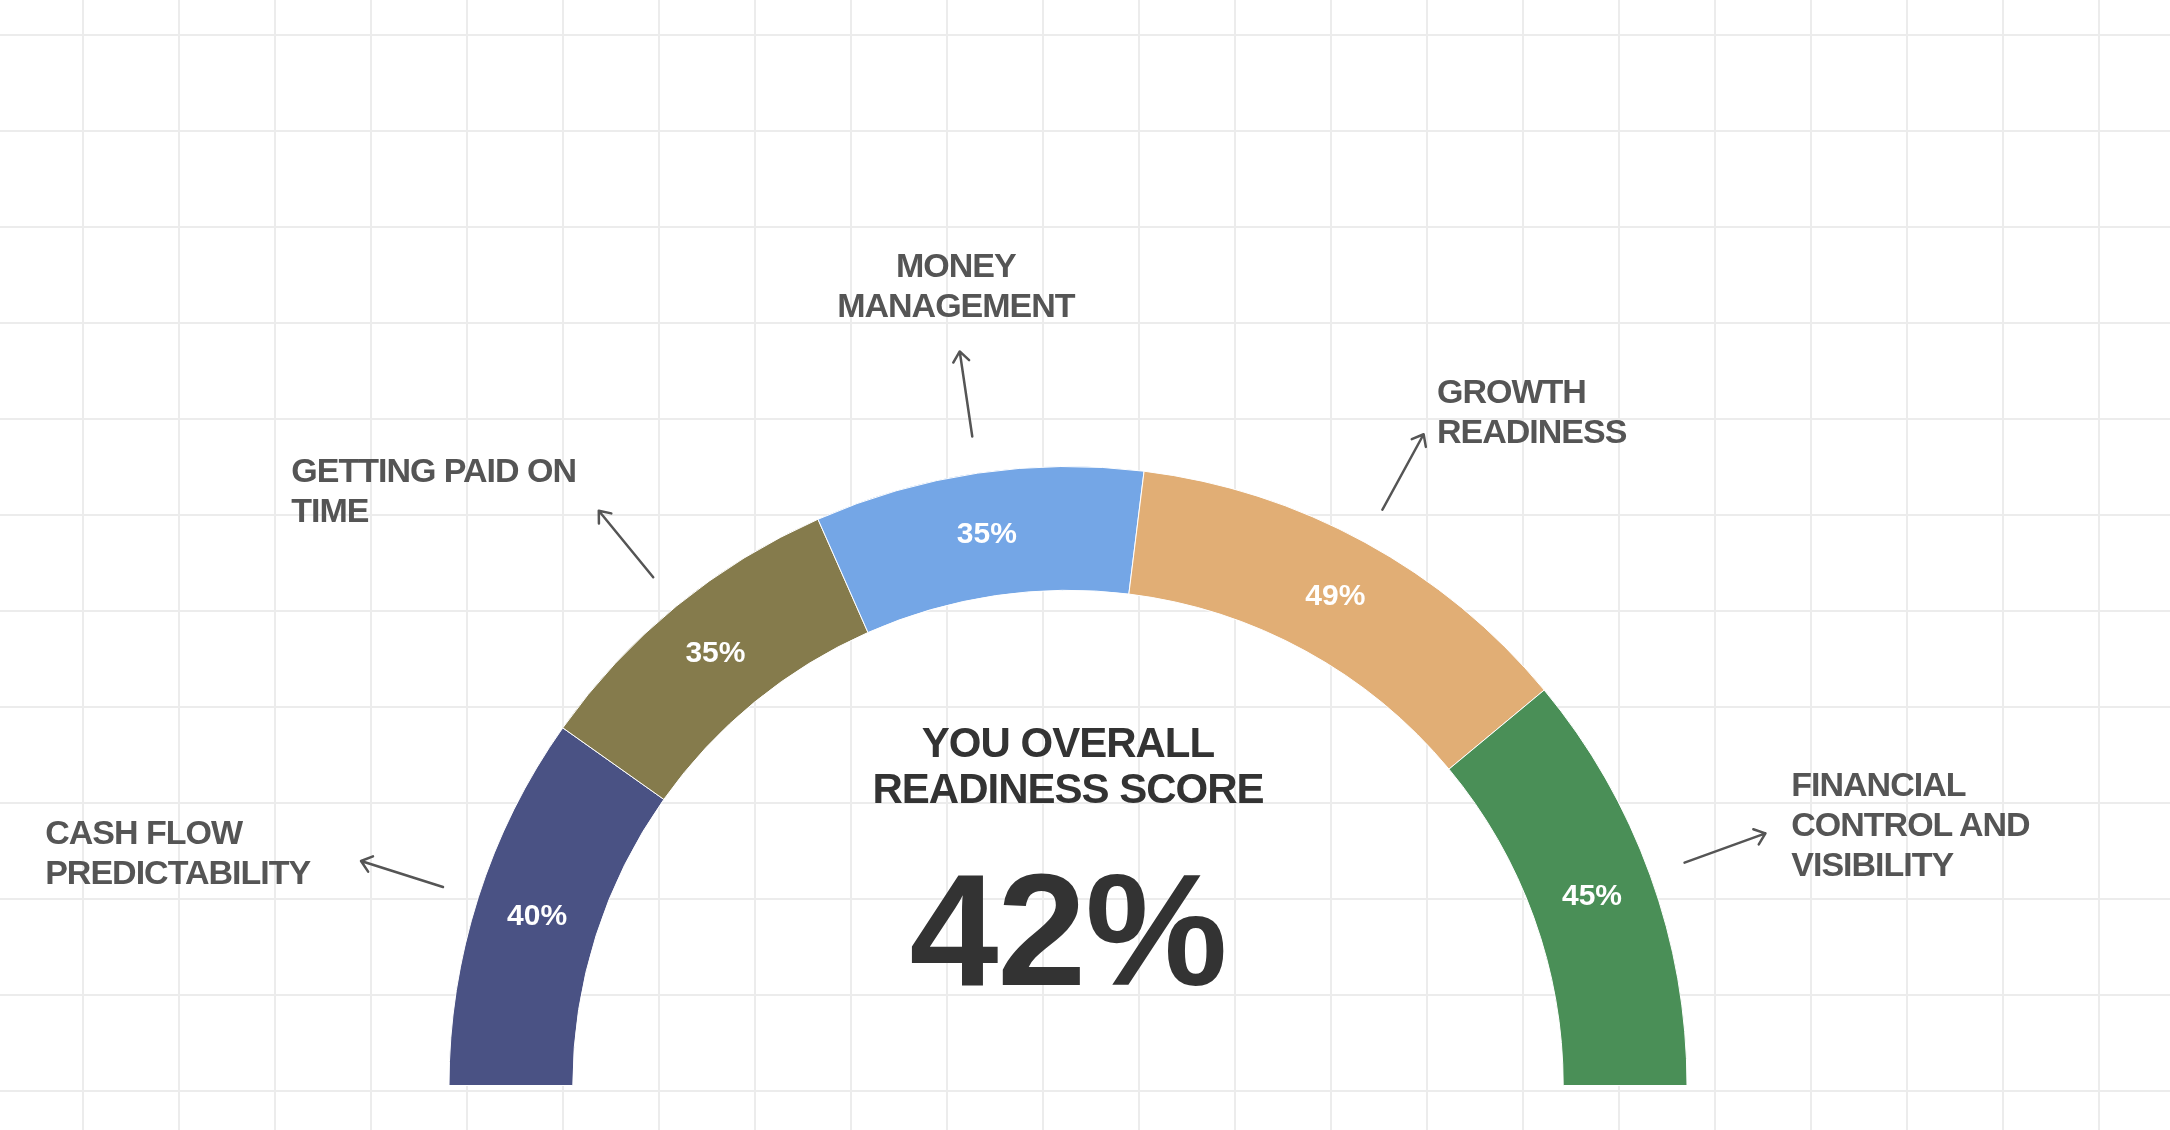 The image size is (2170, 1130). Describe the element at coordinates (1911, 824) in the screenshot. I see `category-label: FINANCIAL CONTROL AND VISIBILITY` at that location.